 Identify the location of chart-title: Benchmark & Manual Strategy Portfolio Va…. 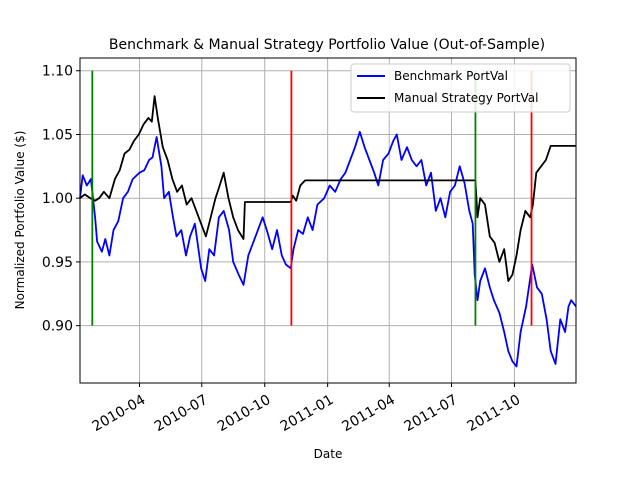
(327, 45).